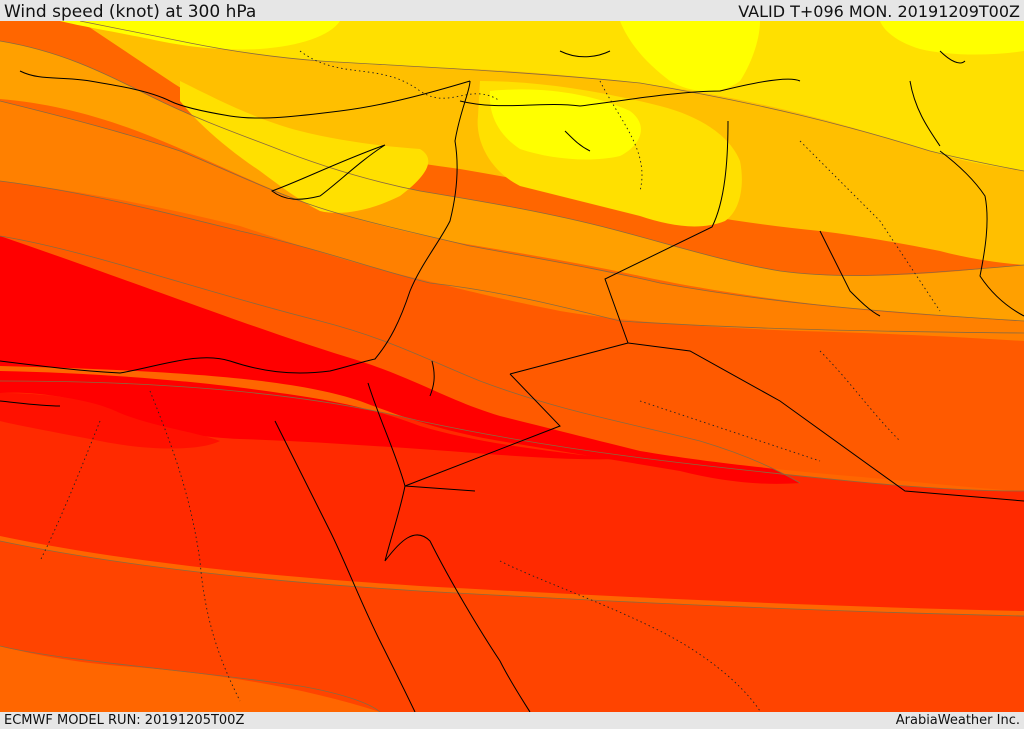 This screenshot has width=1024, height=729. Describe the element at coordinates (110, 421) in the screenshot. I see `wind-band-8b` at that location.